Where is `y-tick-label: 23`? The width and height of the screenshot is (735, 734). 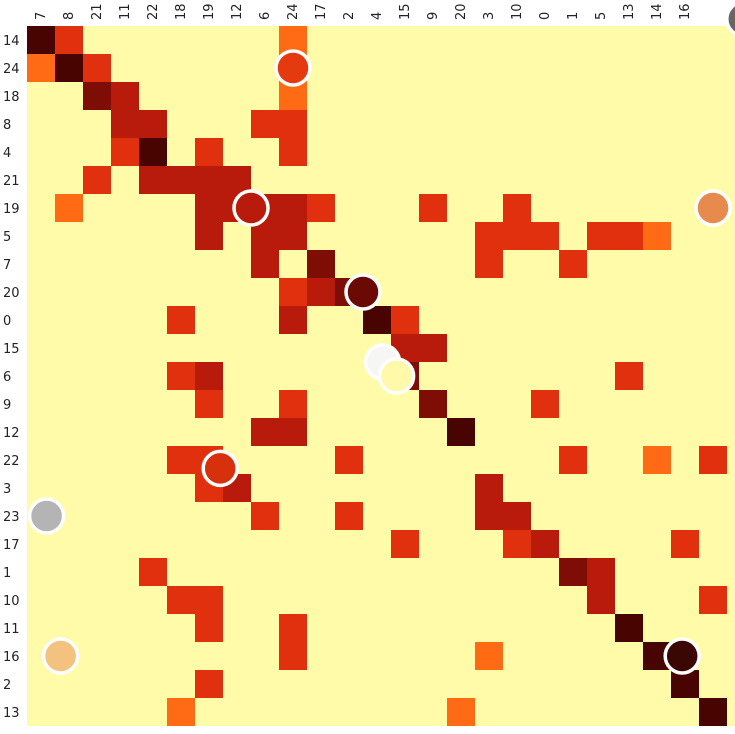 y-tick-label: 23 is located at coordinates (11, 517).